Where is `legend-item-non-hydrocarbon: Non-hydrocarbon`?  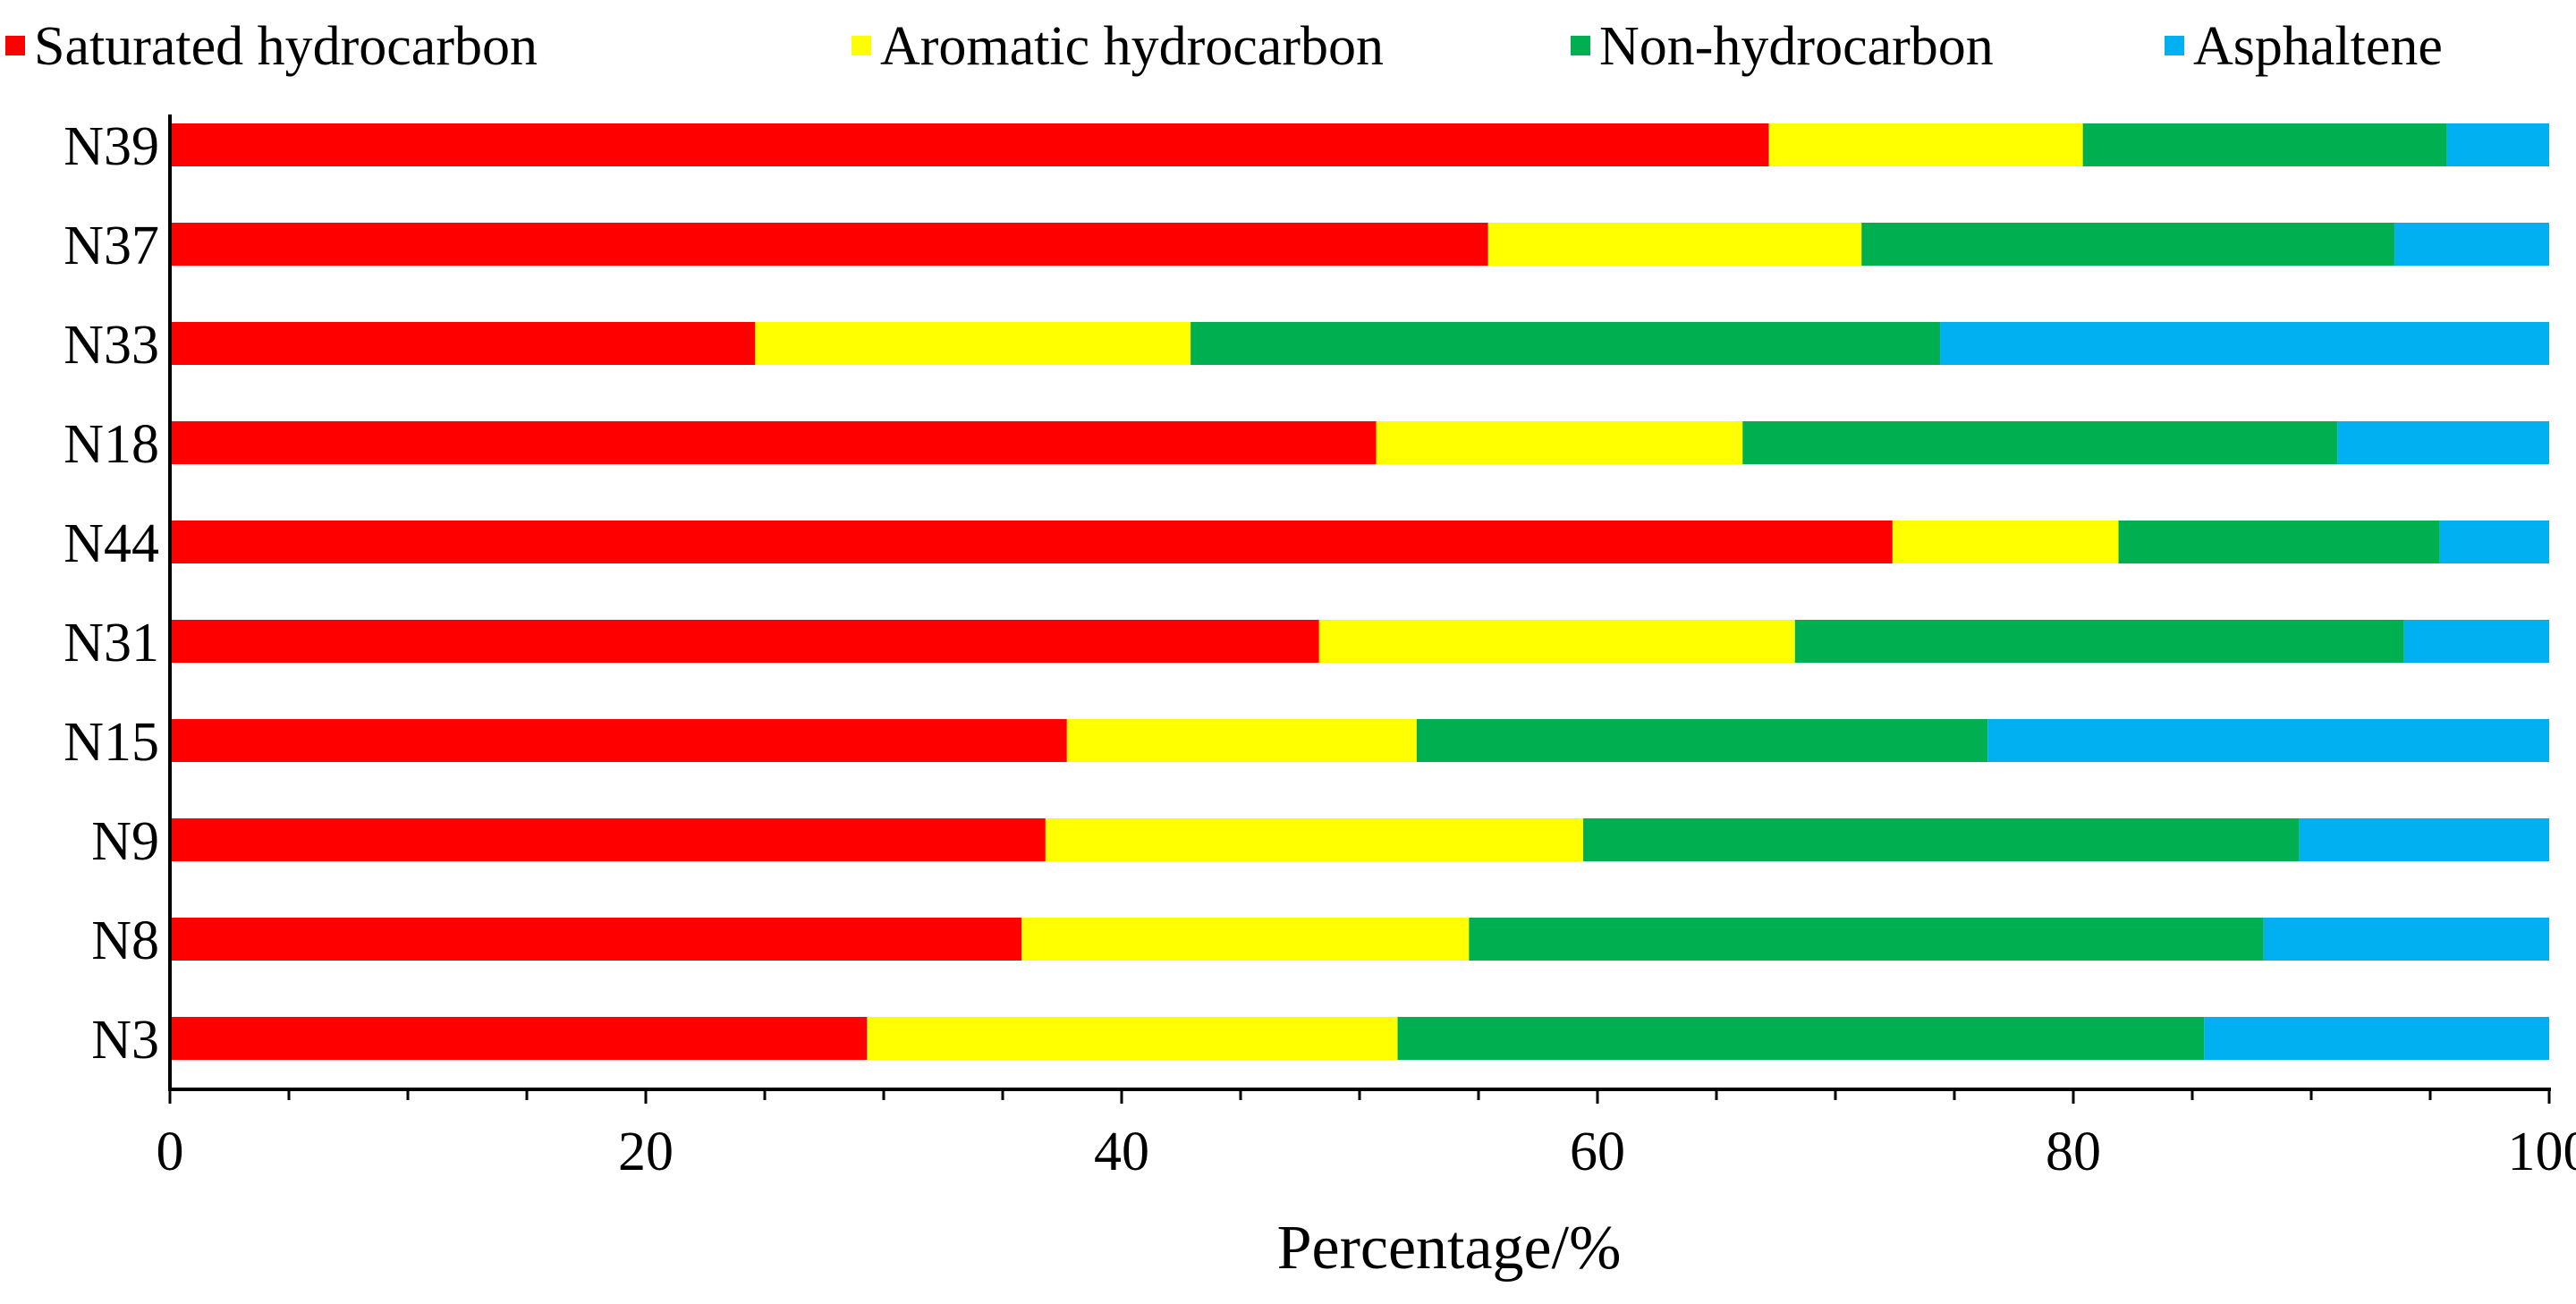
legend-item-non-hydrocarbon: Non-hydrocarbon is located at coordinates (1782, 47).